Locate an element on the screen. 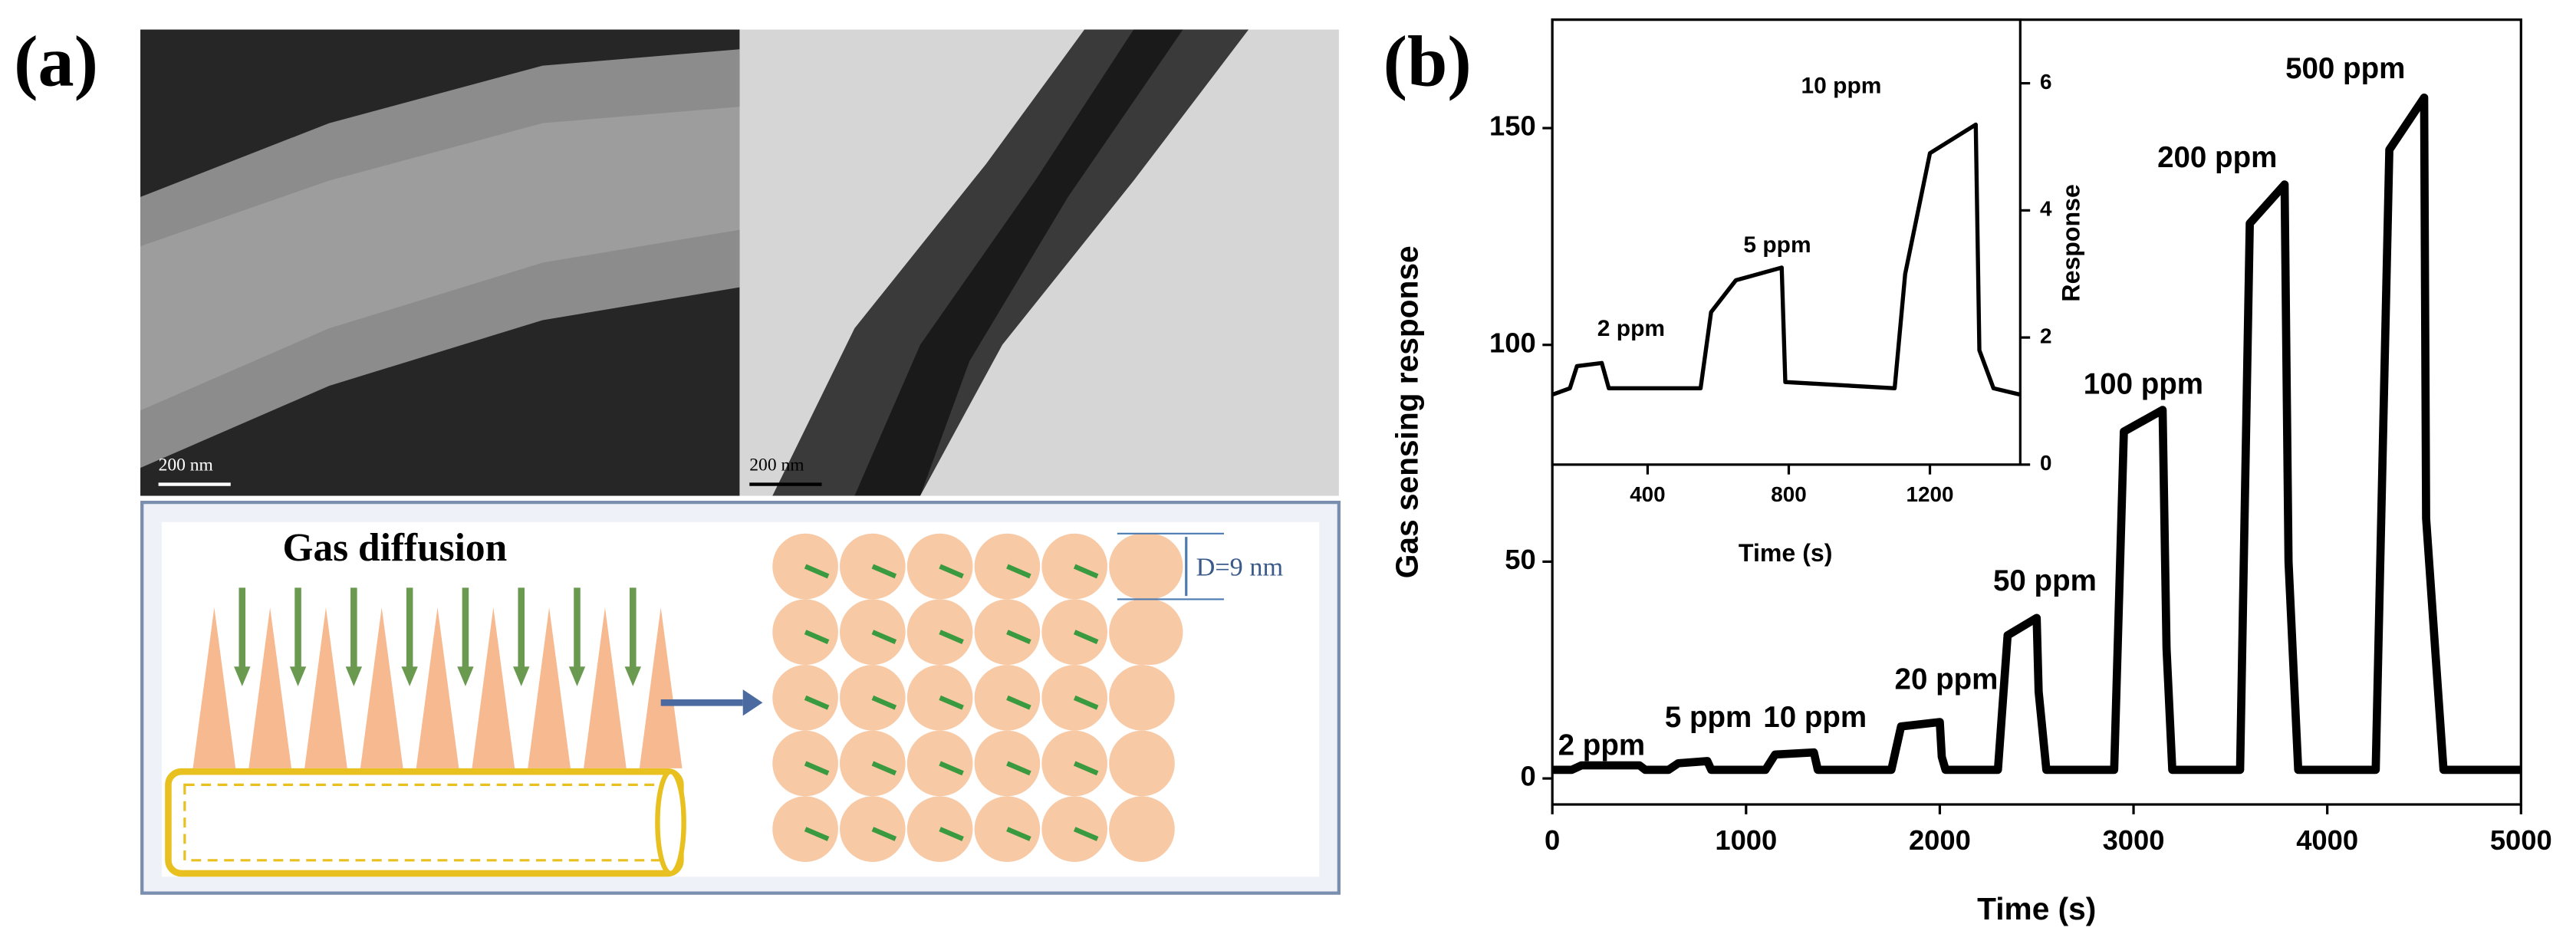 This screenshot has height=944, width=2576. y-tick-label: 150 is located at coordinates (1512, 126).